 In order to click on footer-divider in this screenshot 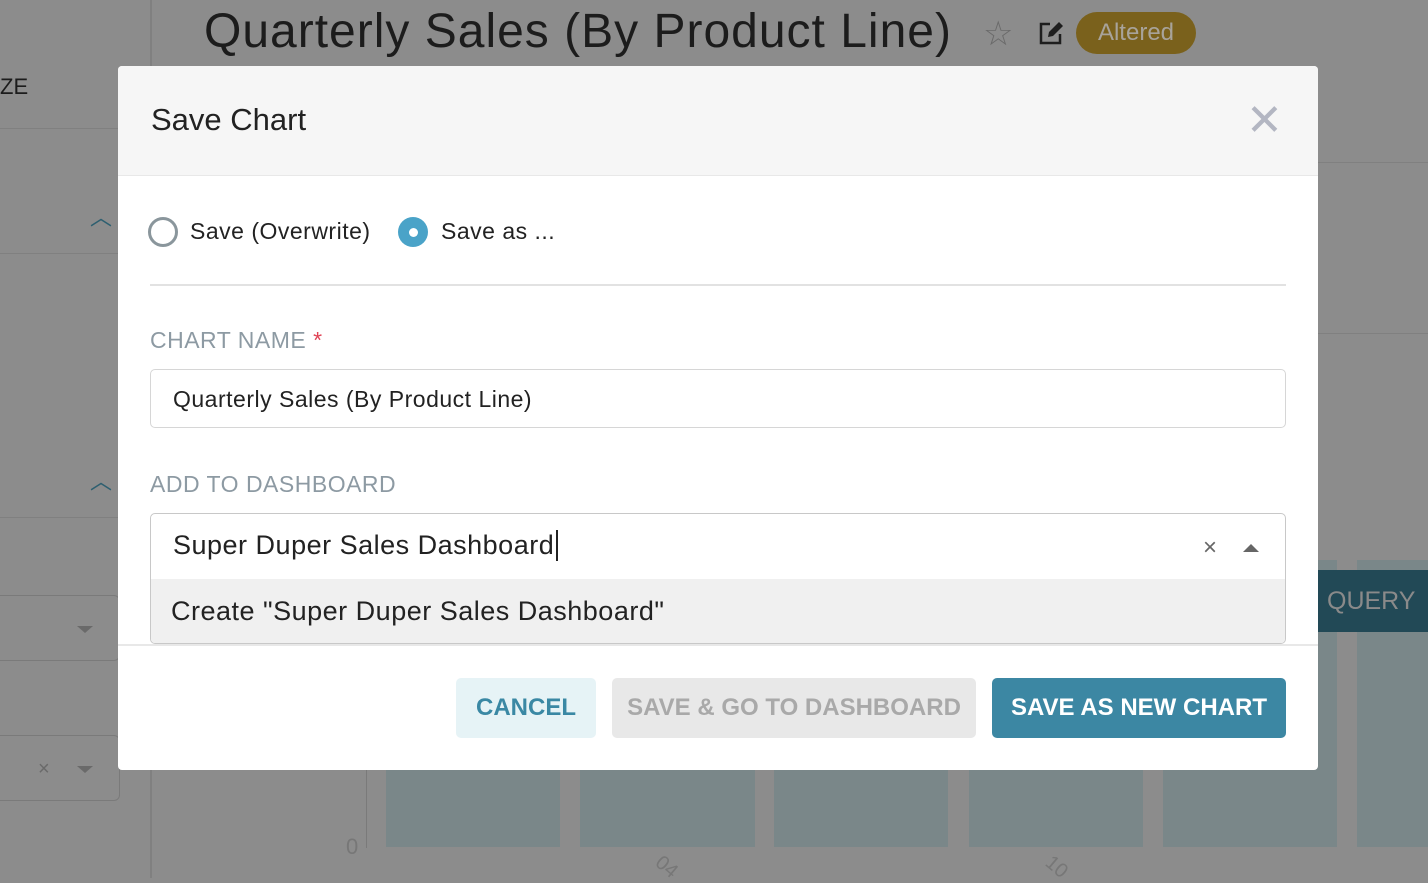, I will do `click(718, 645)`.